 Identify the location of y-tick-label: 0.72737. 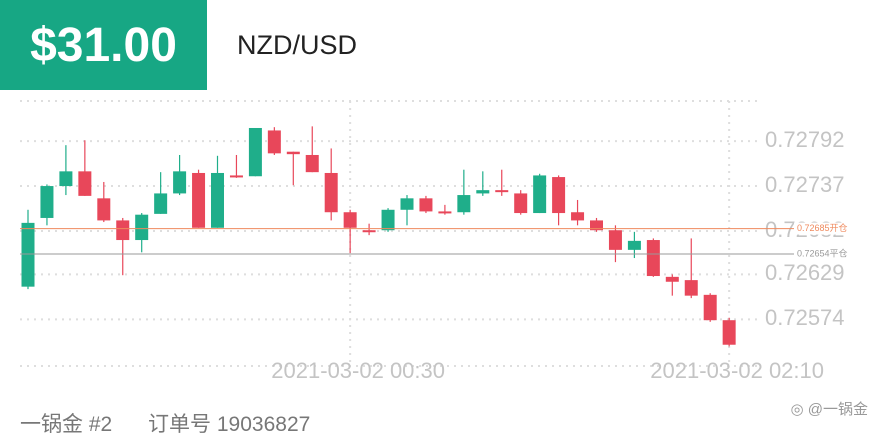
(805, 184).